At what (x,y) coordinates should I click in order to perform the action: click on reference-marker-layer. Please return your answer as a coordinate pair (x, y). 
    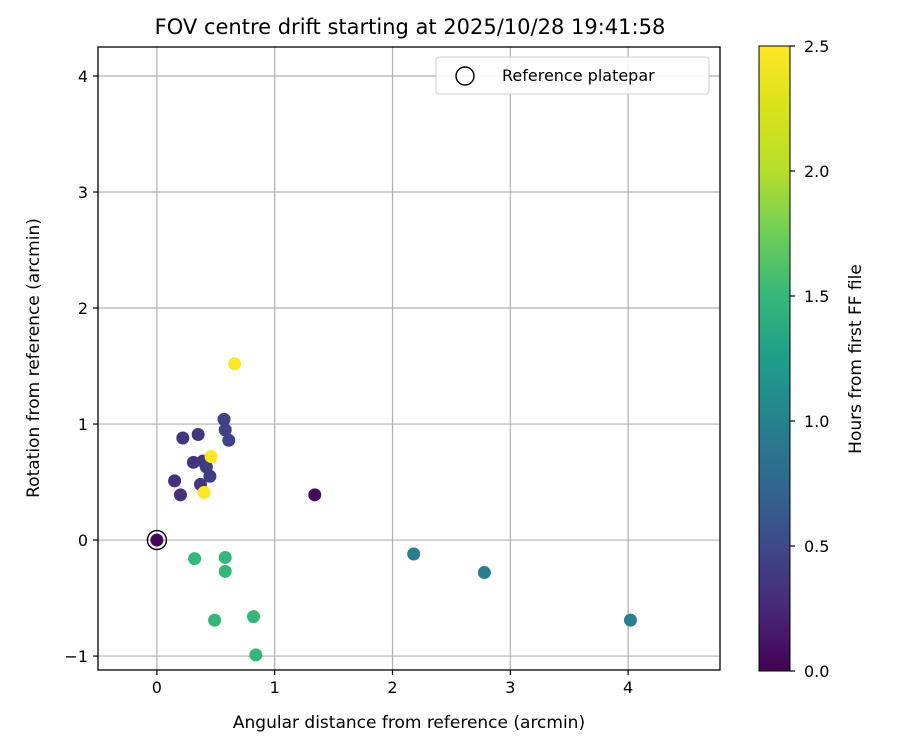
    Looking at the image, I should click on (157, 540).